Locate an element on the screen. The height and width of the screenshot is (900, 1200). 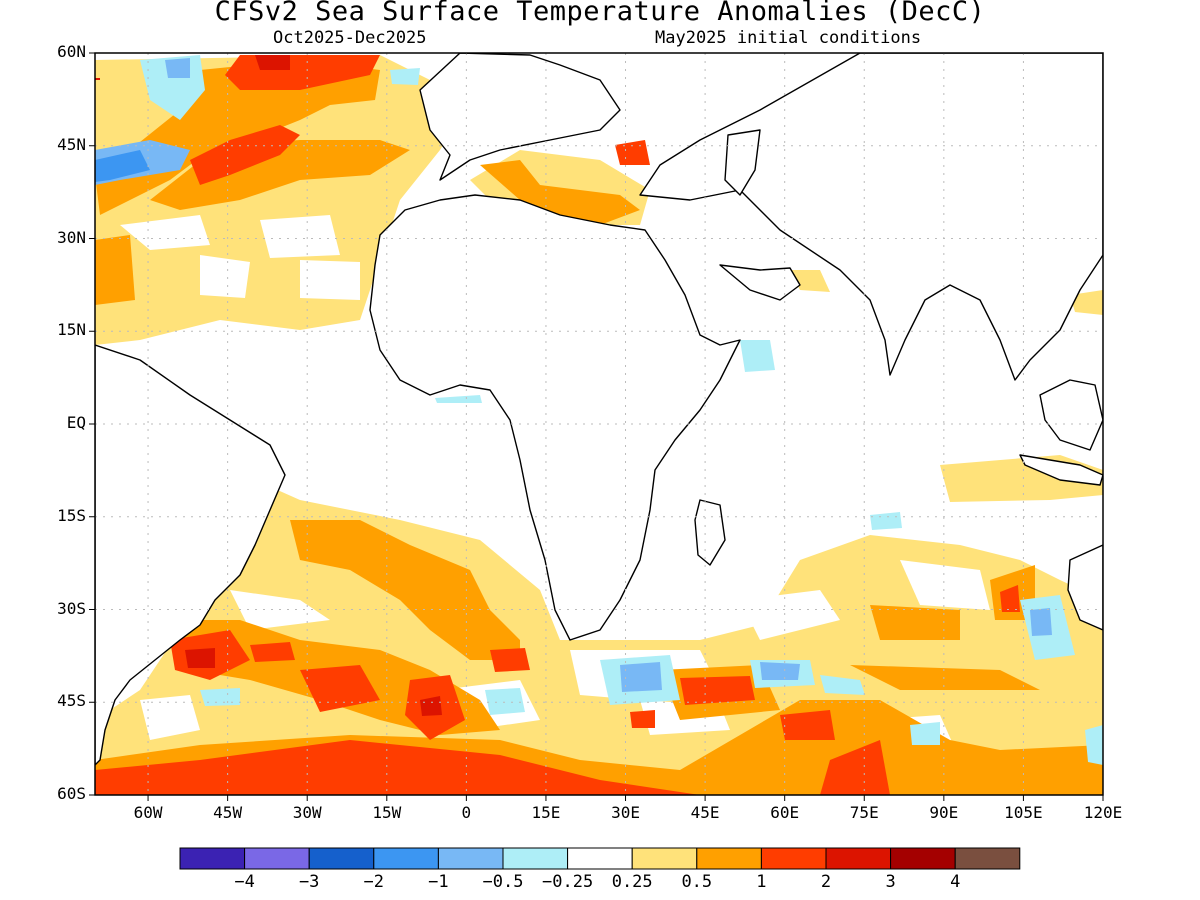
colorbar-label: 0.5 is located at coordinates (697, 882).